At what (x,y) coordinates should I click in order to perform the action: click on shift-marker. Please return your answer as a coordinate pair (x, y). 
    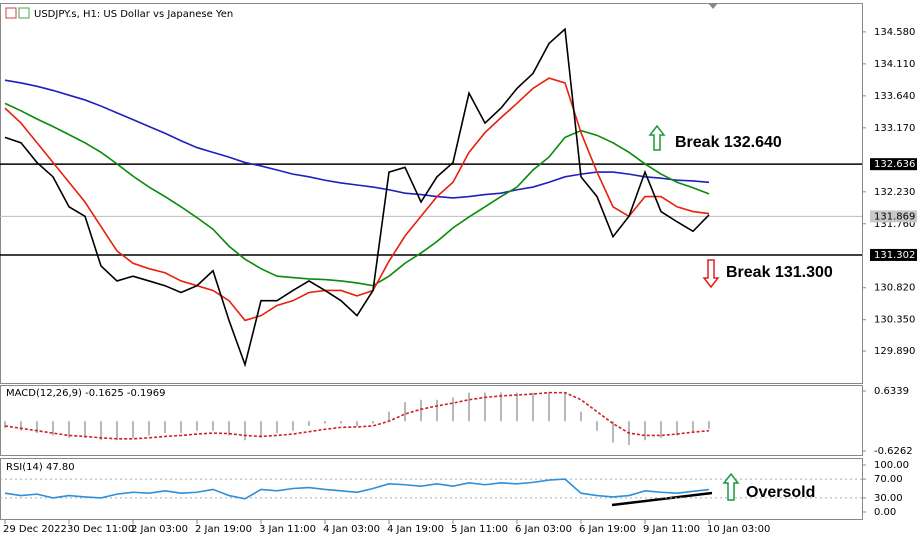
    Looking at the image, I should click on (713, 6).